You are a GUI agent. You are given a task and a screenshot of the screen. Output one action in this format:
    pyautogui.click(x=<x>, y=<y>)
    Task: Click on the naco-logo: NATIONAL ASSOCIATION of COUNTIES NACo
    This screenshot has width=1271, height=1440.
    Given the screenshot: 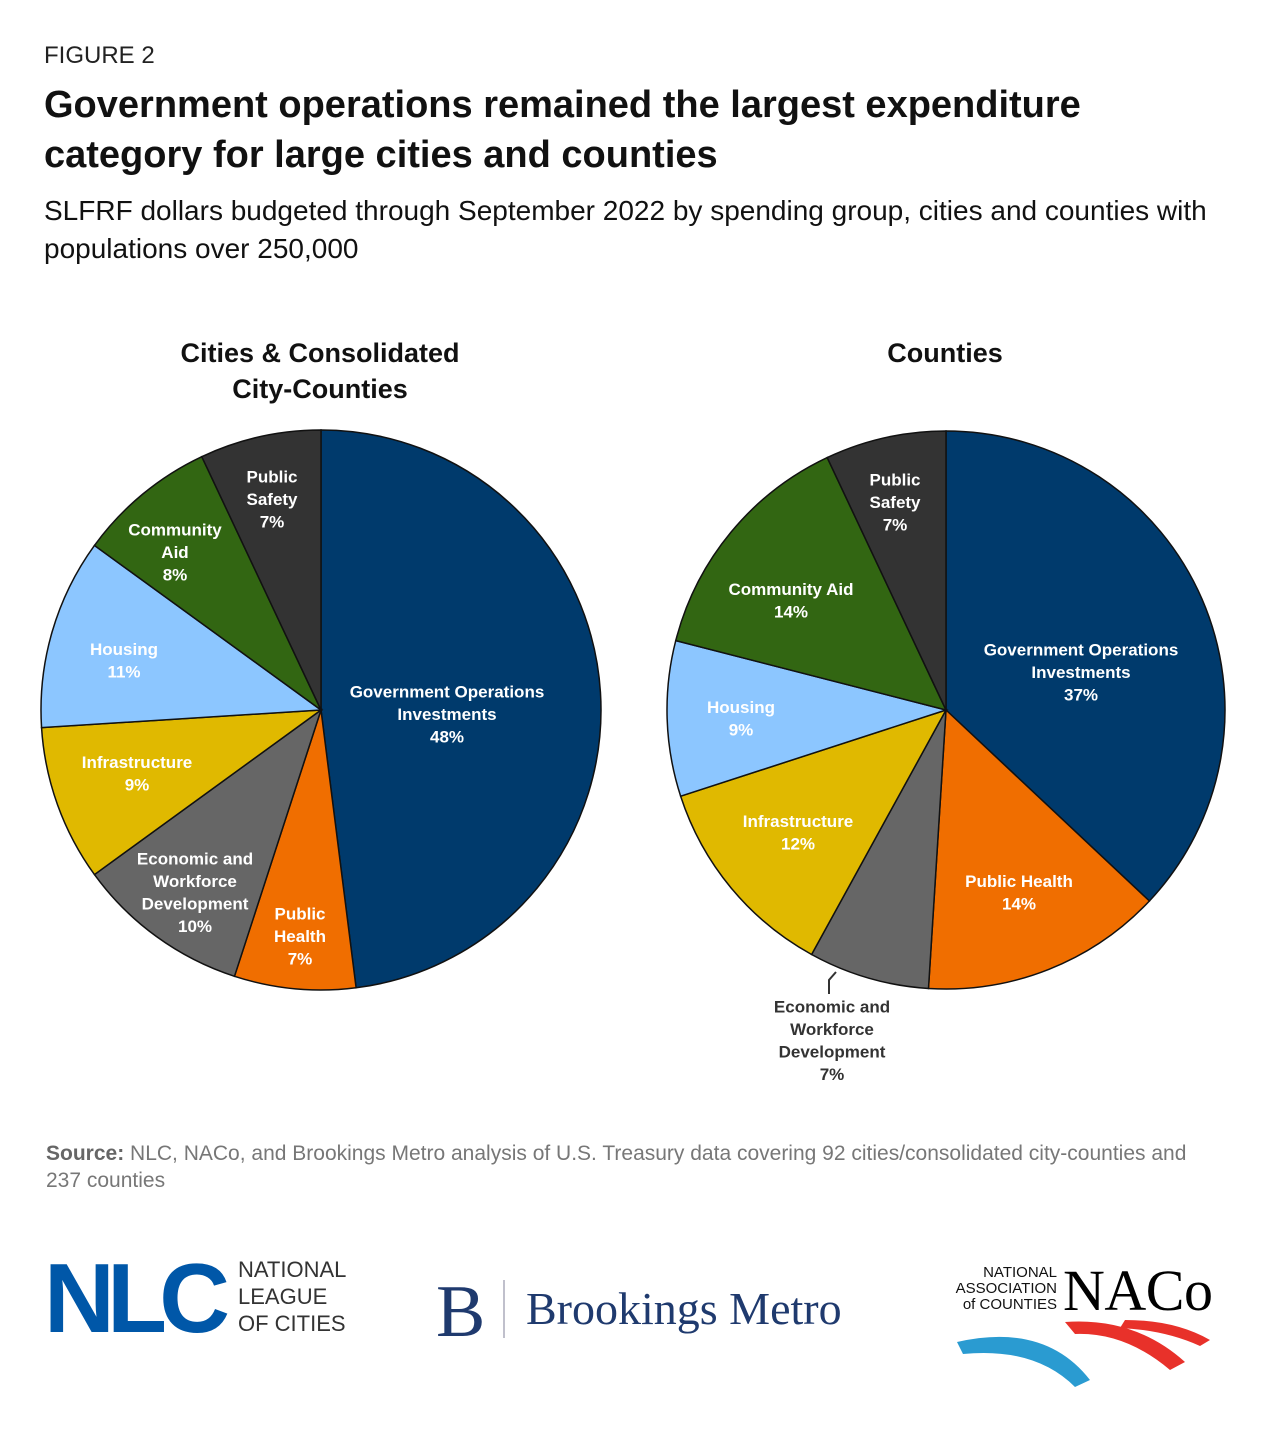 What is the action you would take?
    pyautogui.click(x=1092, y=1327)
    